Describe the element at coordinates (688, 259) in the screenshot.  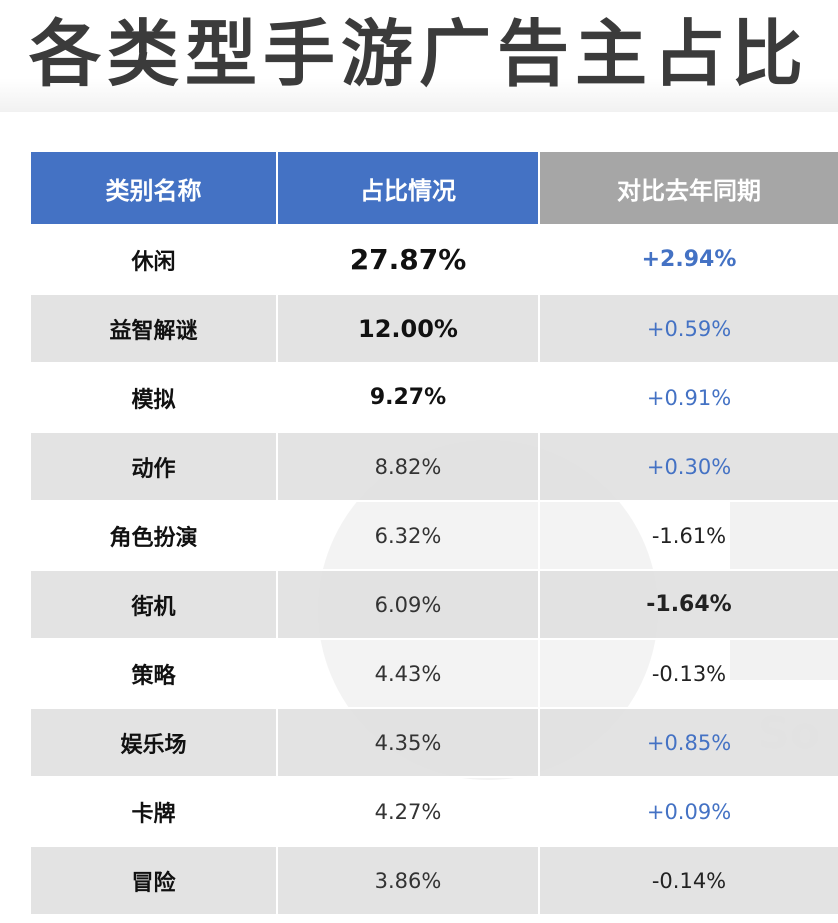
I see `change-cell: +2.94%` at that location.